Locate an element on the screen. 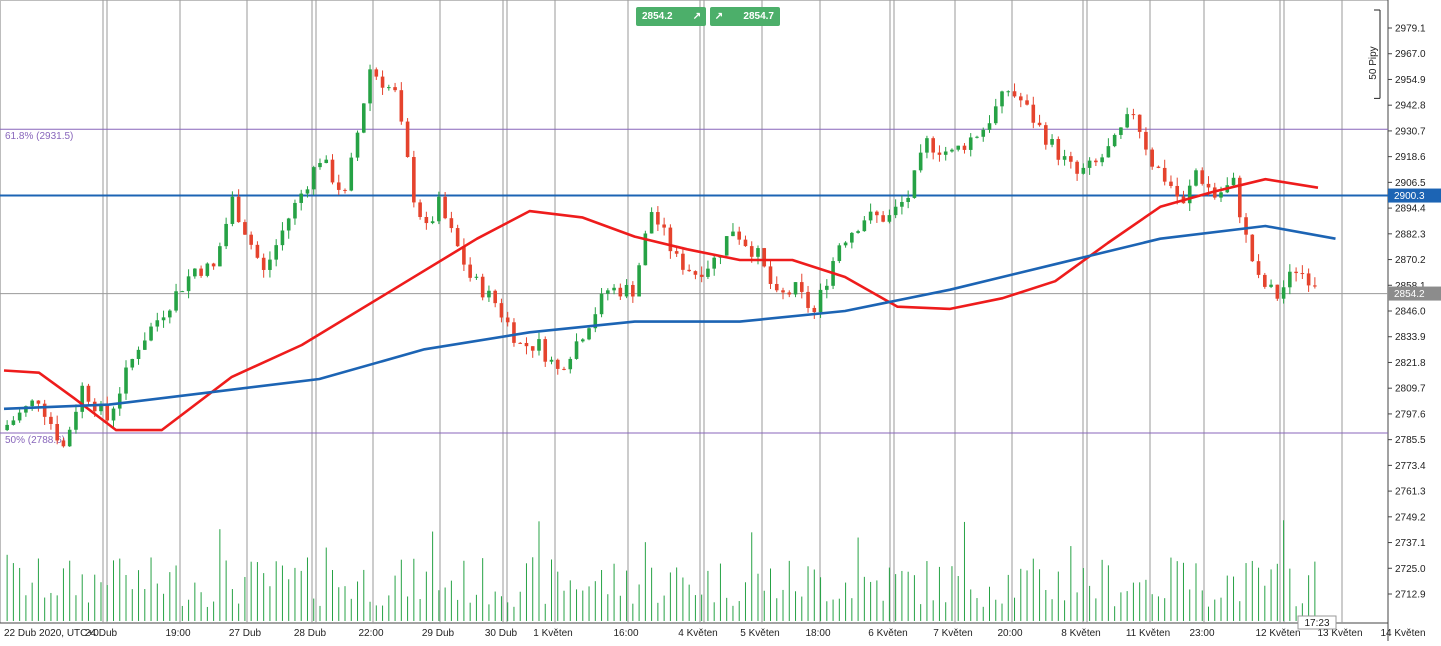 Image resolution: width=1441 pixels, height=646 pixels. y-tick-label: 2906.5 is located at coordinates (1410, 183).